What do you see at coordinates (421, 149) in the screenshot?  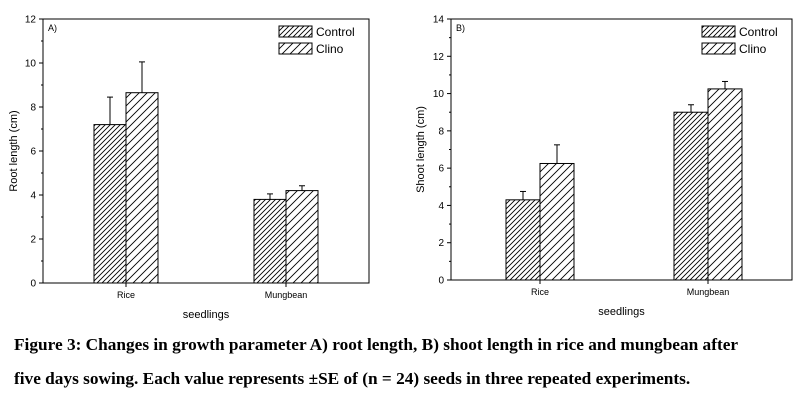 I see `y-axis-label: Shoot length (cm)` at bounding box center [421, 149].